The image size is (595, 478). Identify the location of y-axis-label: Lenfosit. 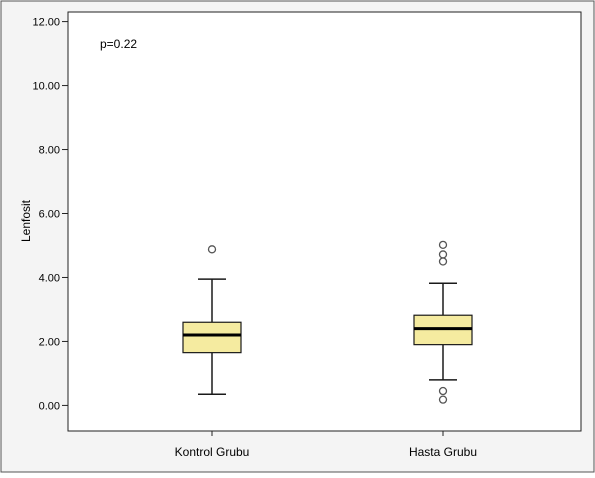
(26, 220).